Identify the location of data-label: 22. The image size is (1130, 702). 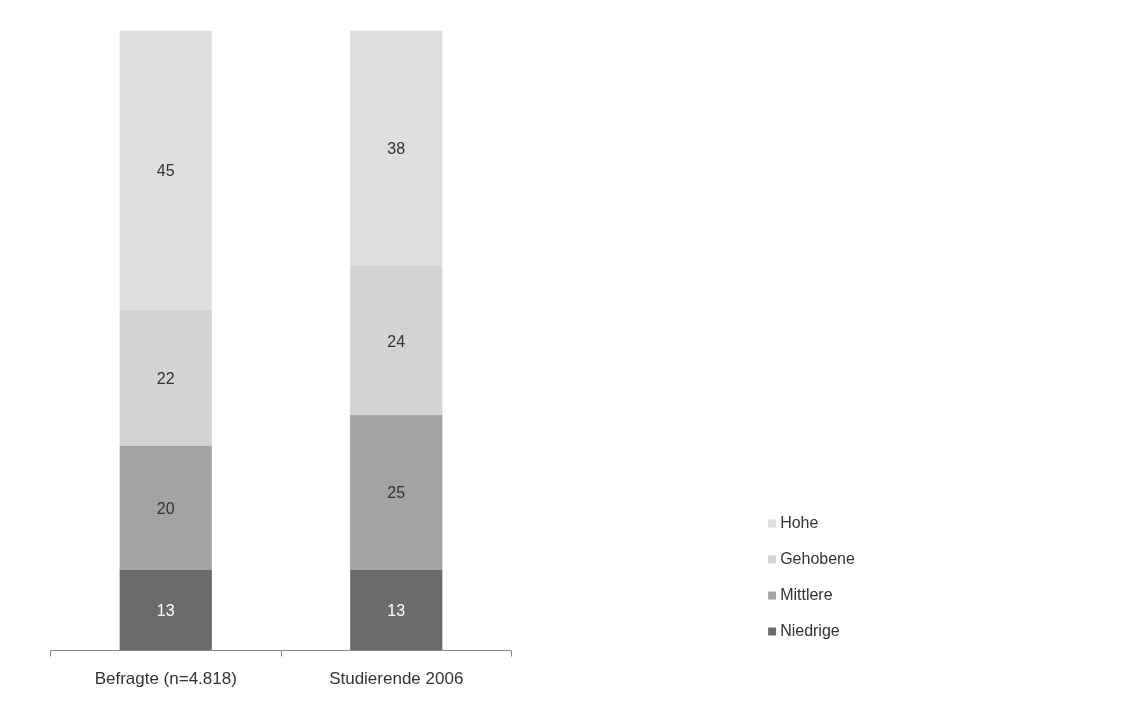
(165, 378).